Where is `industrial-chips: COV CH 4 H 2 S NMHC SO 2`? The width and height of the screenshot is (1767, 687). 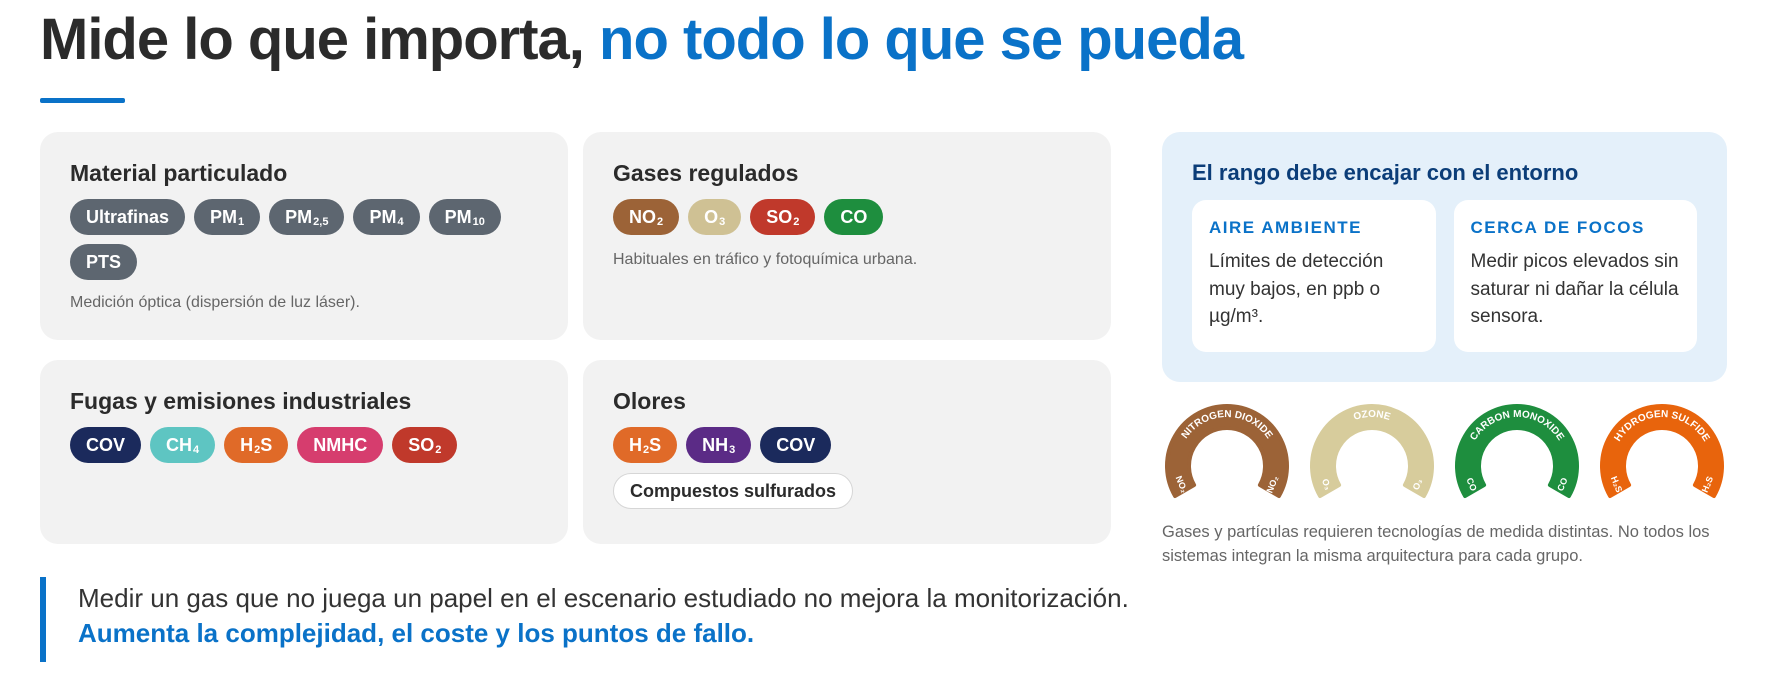
industrial-chips: COV CH 4 H 2 S NMHC SO 2 is located at coordinates (304, 445).